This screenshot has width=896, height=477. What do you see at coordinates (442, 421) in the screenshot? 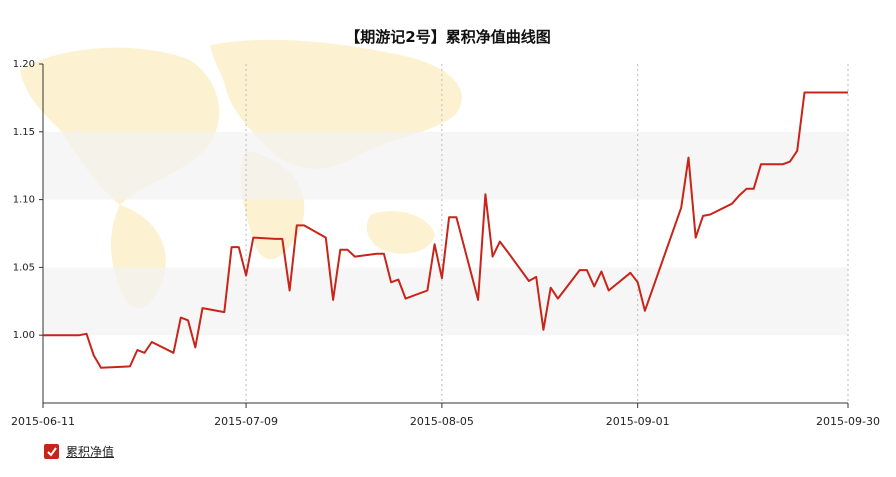
I see `x-tick-label: 2015-08-05` at bounding box center [442, 421].